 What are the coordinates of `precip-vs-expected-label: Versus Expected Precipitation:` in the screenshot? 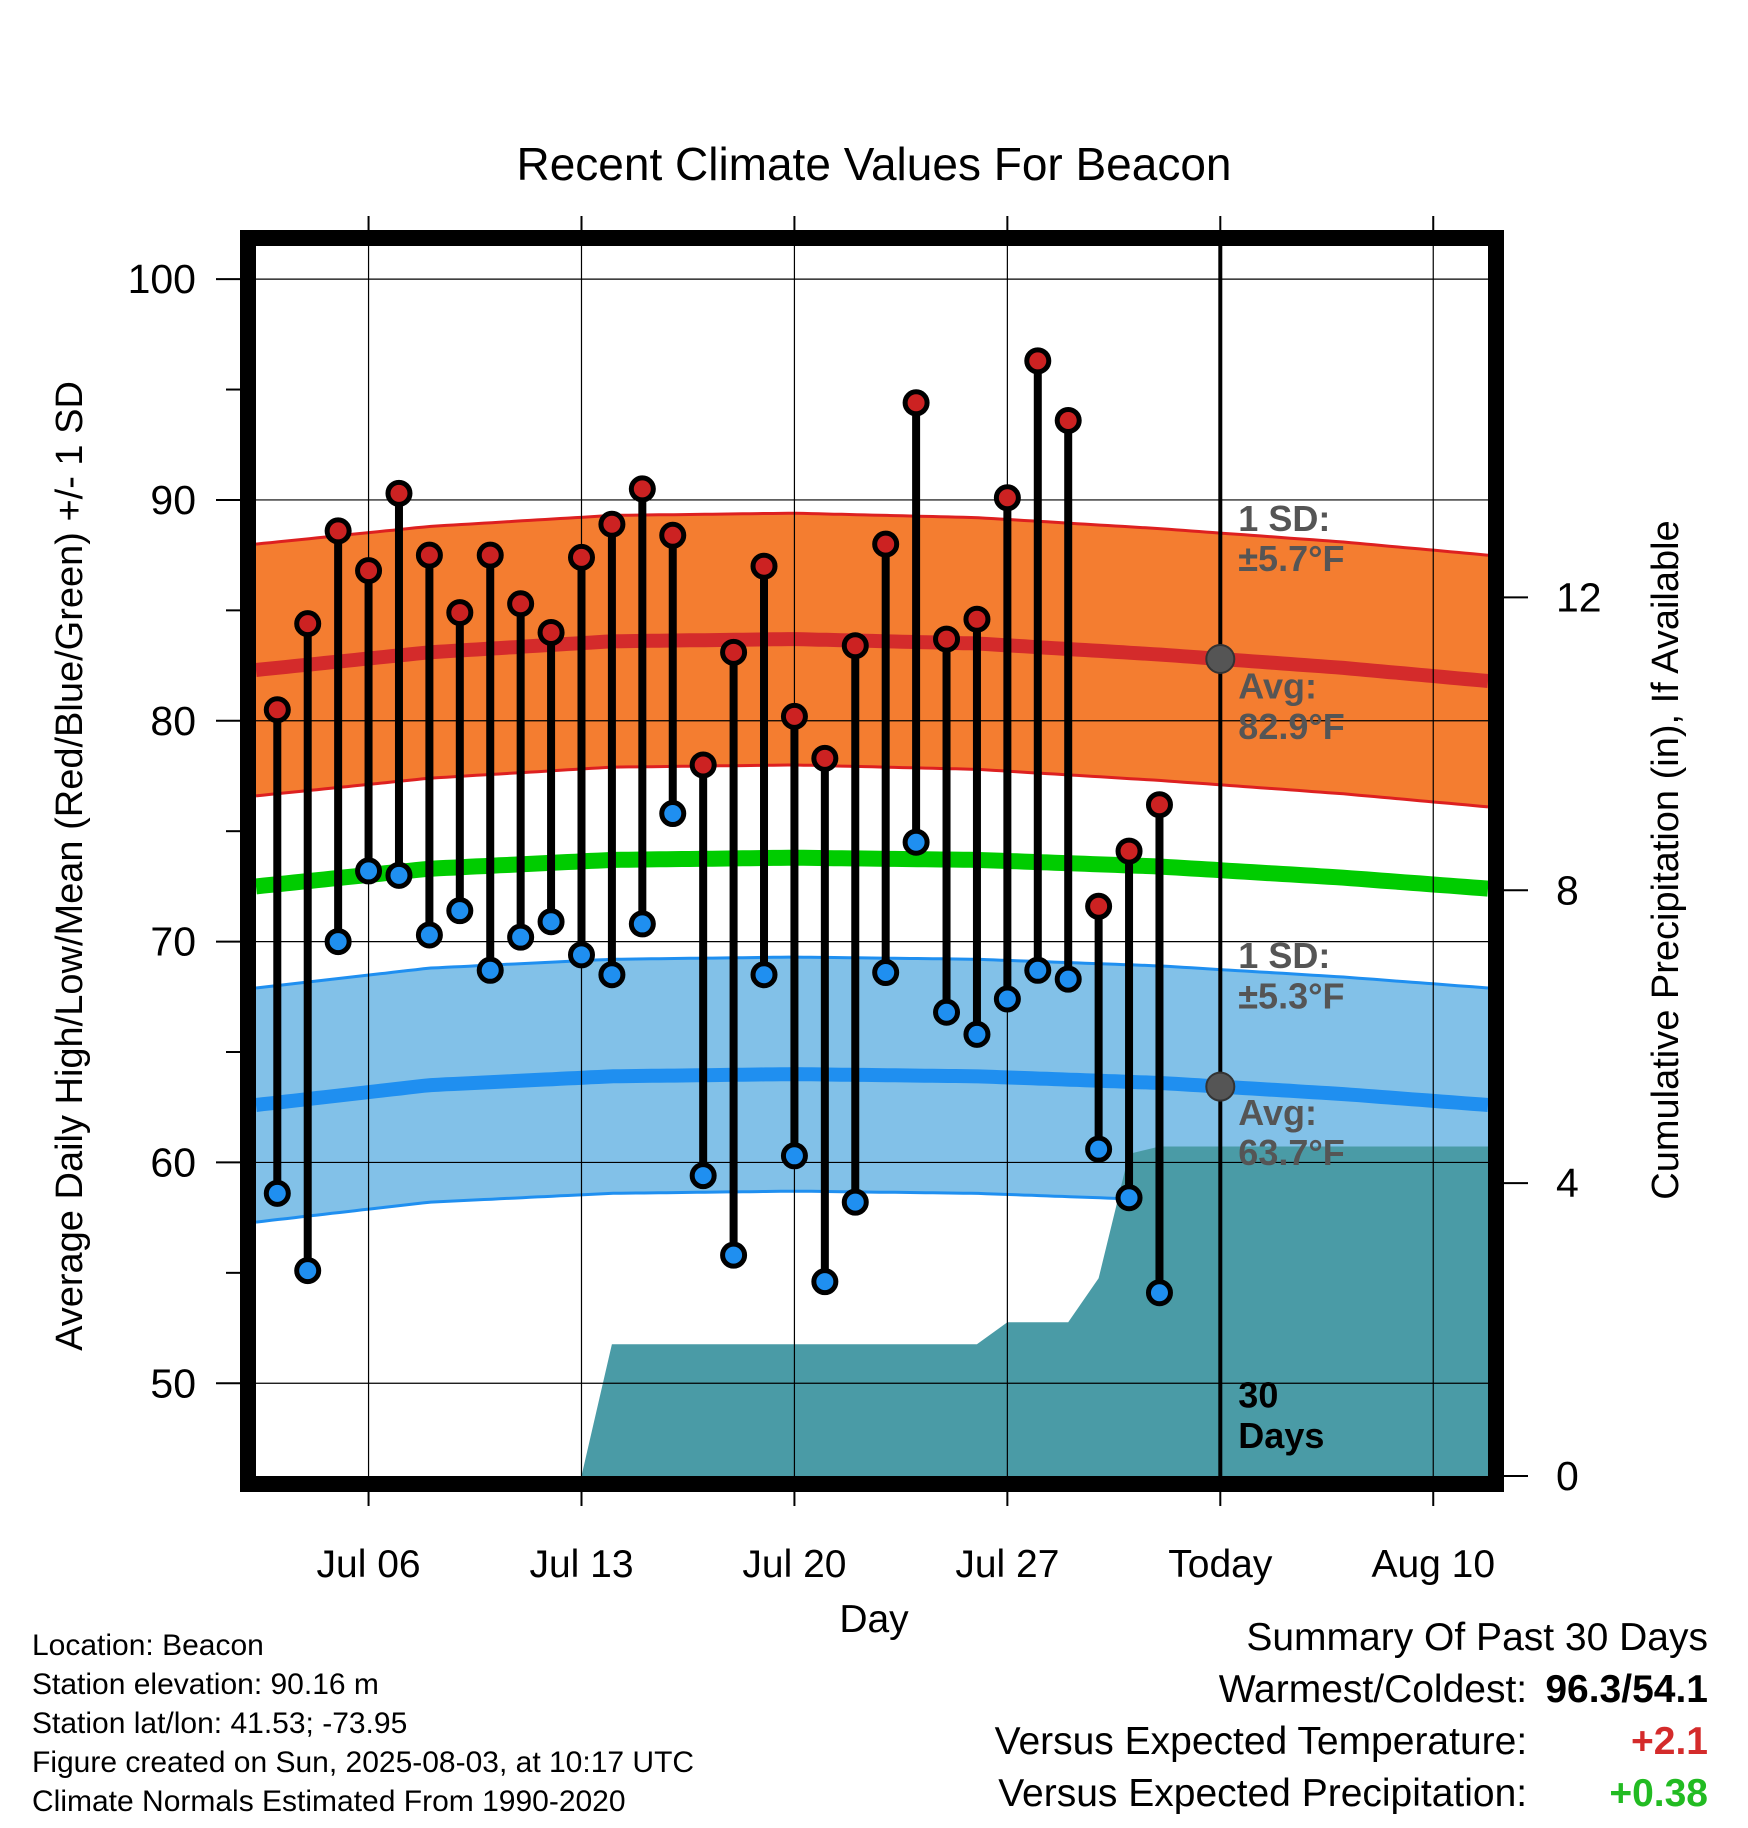 It's located at (1263, 1793).